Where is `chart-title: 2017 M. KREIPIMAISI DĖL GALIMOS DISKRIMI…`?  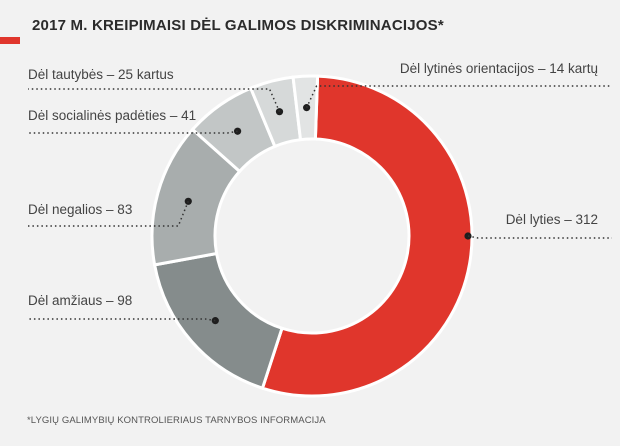 chart-title: 2017 M. KREIPIMAISI DĖL GALIMOS DISKRIMI… is located at coordinates (238, 25).